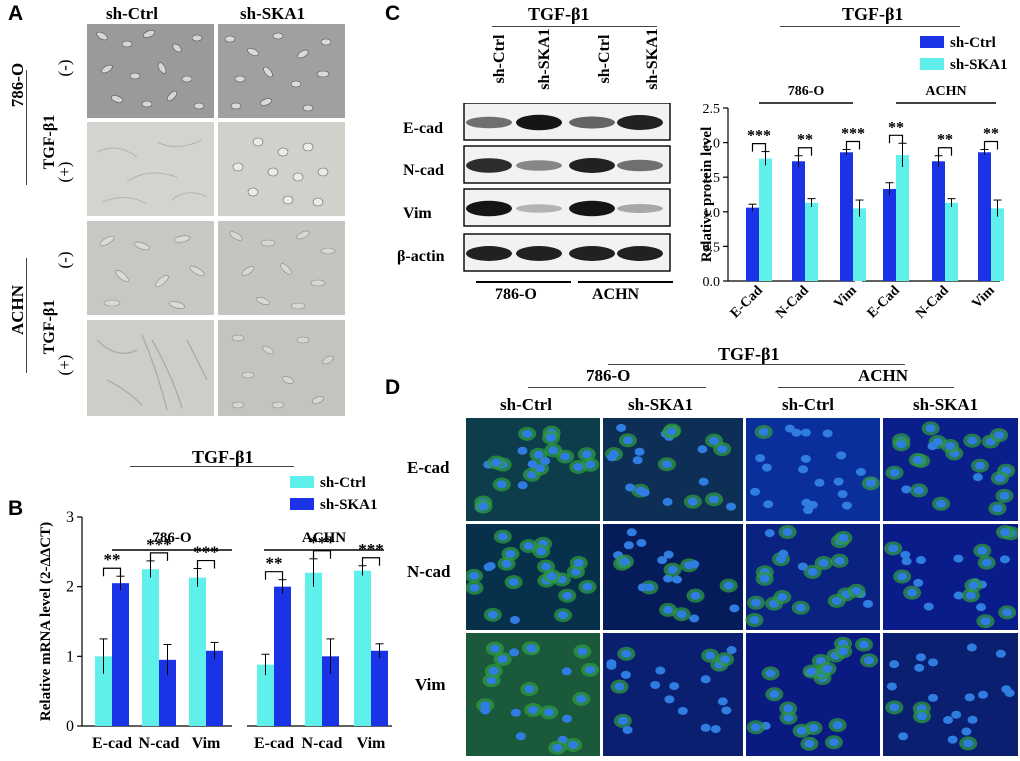  Describe the element at coordinates (70, 587) in the screenshot. I see `y-tick-label: 2` at that location.